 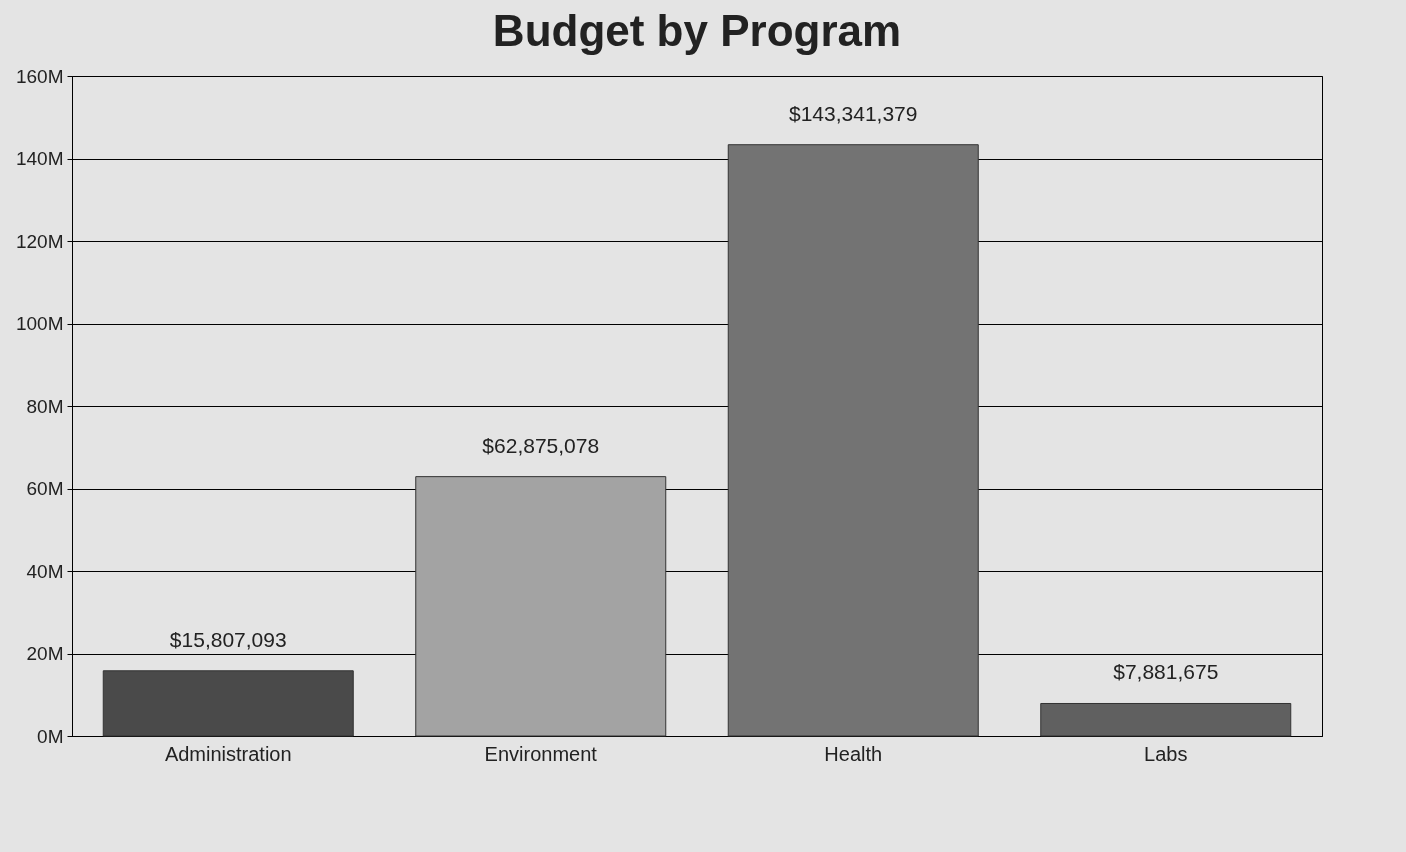 What do you see at coordinates (1166, 672) in the screenshot?
I see `data-label: $7,881,675` at bounding box center [1166, 672].